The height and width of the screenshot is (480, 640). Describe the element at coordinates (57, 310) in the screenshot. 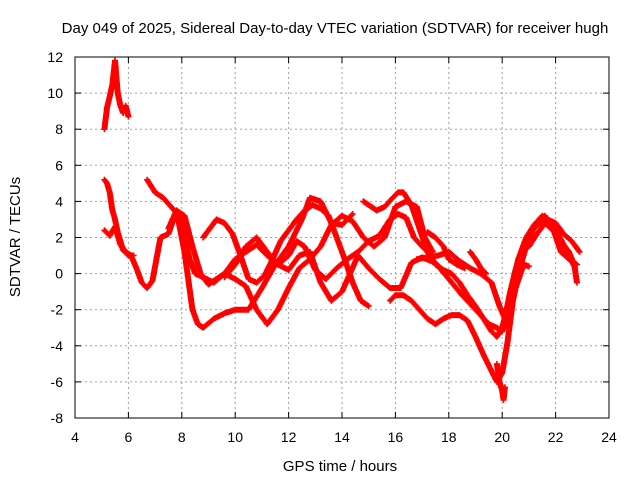

I see `y-tick-label: -2` at that location.